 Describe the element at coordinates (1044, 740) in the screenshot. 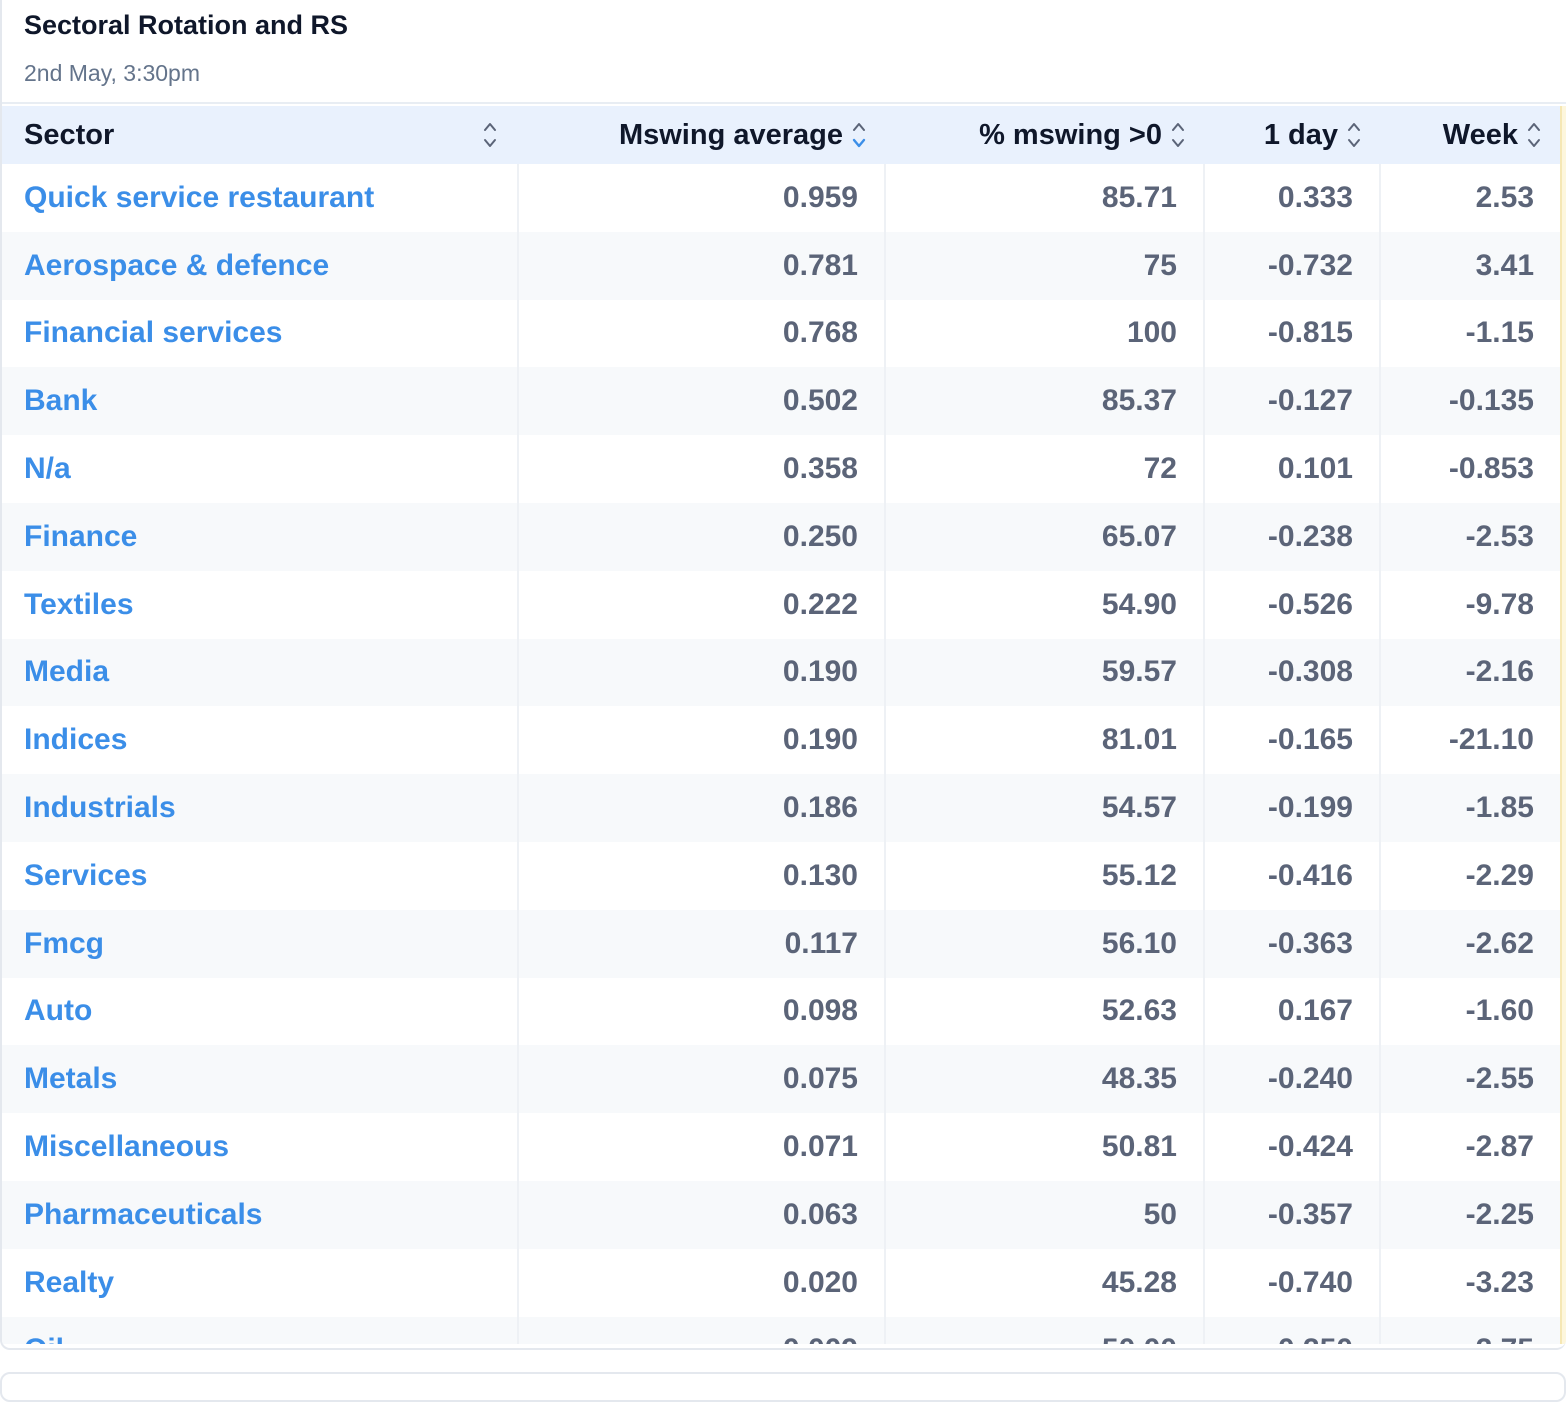

I see `cell-pct-mswing: 81.01` at that location.